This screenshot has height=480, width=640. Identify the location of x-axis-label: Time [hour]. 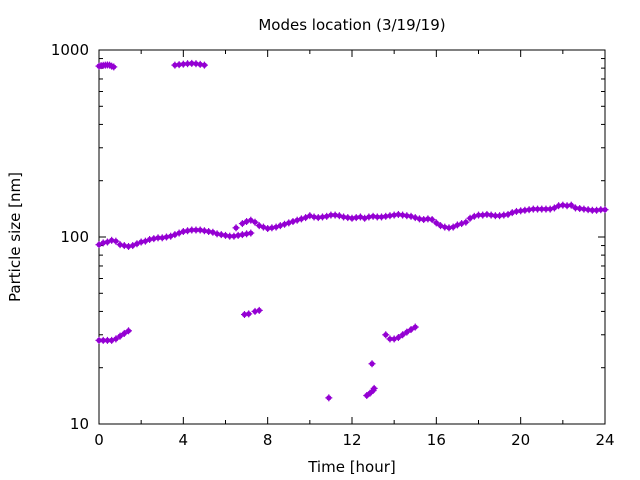
(351, 467).